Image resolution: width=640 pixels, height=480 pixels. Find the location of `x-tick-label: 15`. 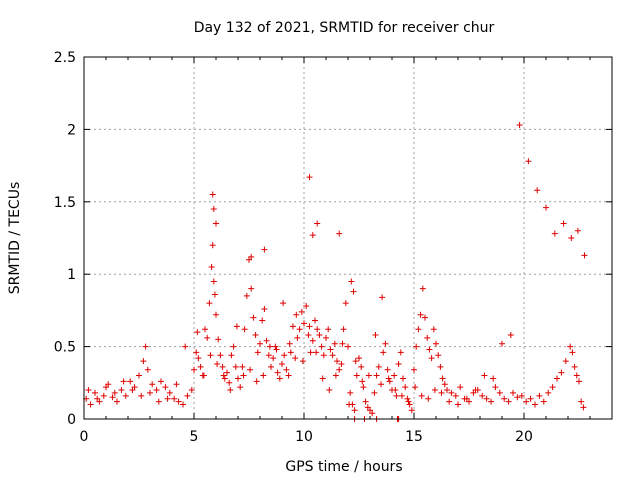

x-tick-label: 15 is located at coordinates (414, 437).